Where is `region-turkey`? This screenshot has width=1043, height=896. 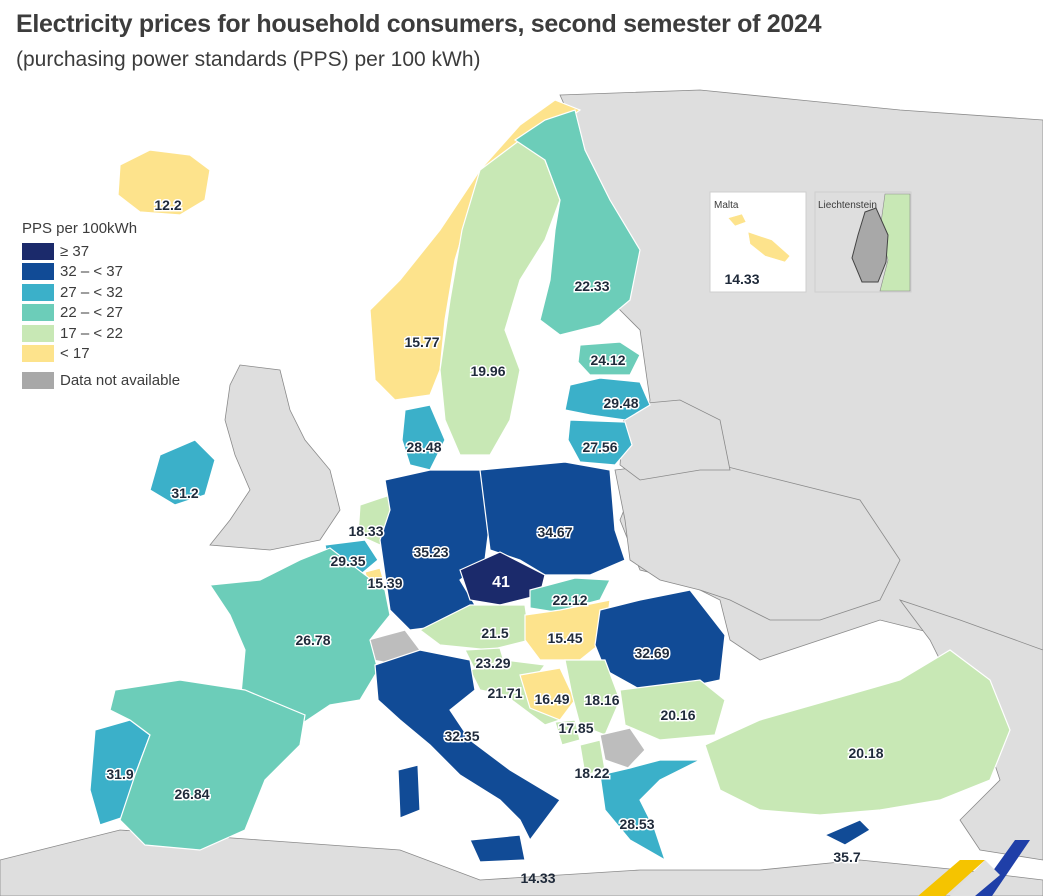
region-turkey is located at coordinates (857, 732).